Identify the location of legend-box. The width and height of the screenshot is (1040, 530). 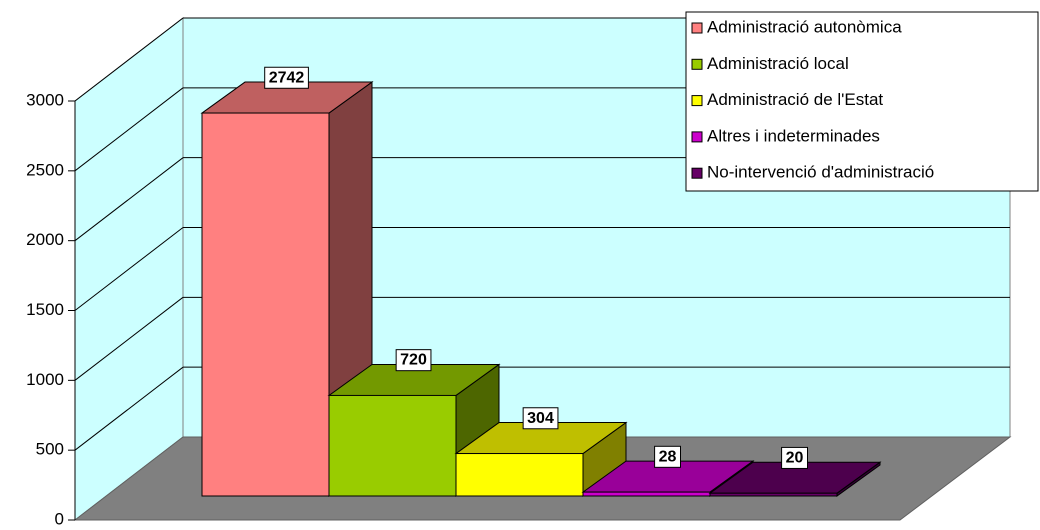
(862, 101).